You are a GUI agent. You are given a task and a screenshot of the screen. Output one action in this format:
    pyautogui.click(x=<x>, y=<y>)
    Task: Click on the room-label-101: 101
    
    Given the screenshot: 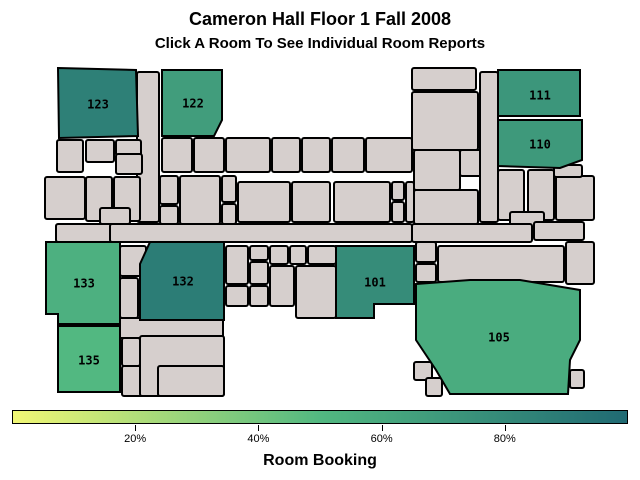 What is the action you would take?
    pyautogui.click(x=375, y=283)
    